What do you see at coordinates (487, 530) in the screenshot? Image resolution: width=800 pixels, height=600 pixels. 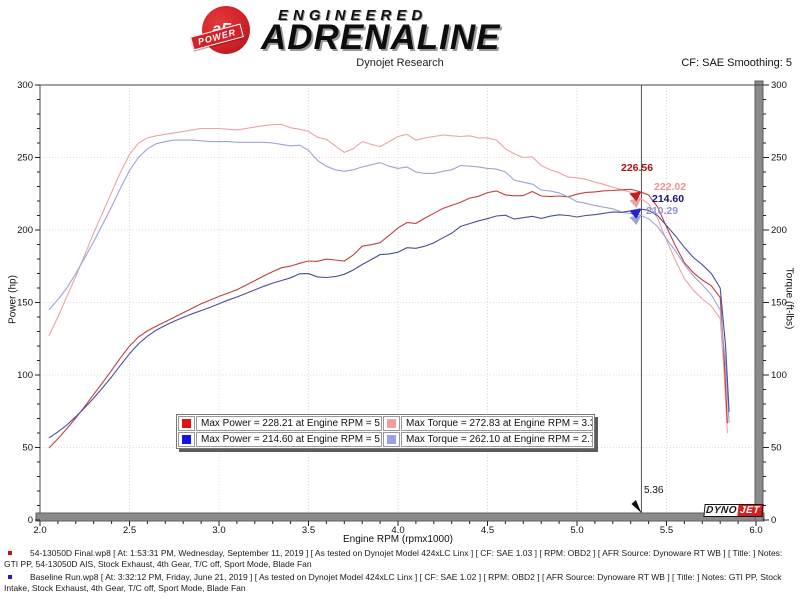 I see `svg-text: 4.5` at bounding box center [487, 530].